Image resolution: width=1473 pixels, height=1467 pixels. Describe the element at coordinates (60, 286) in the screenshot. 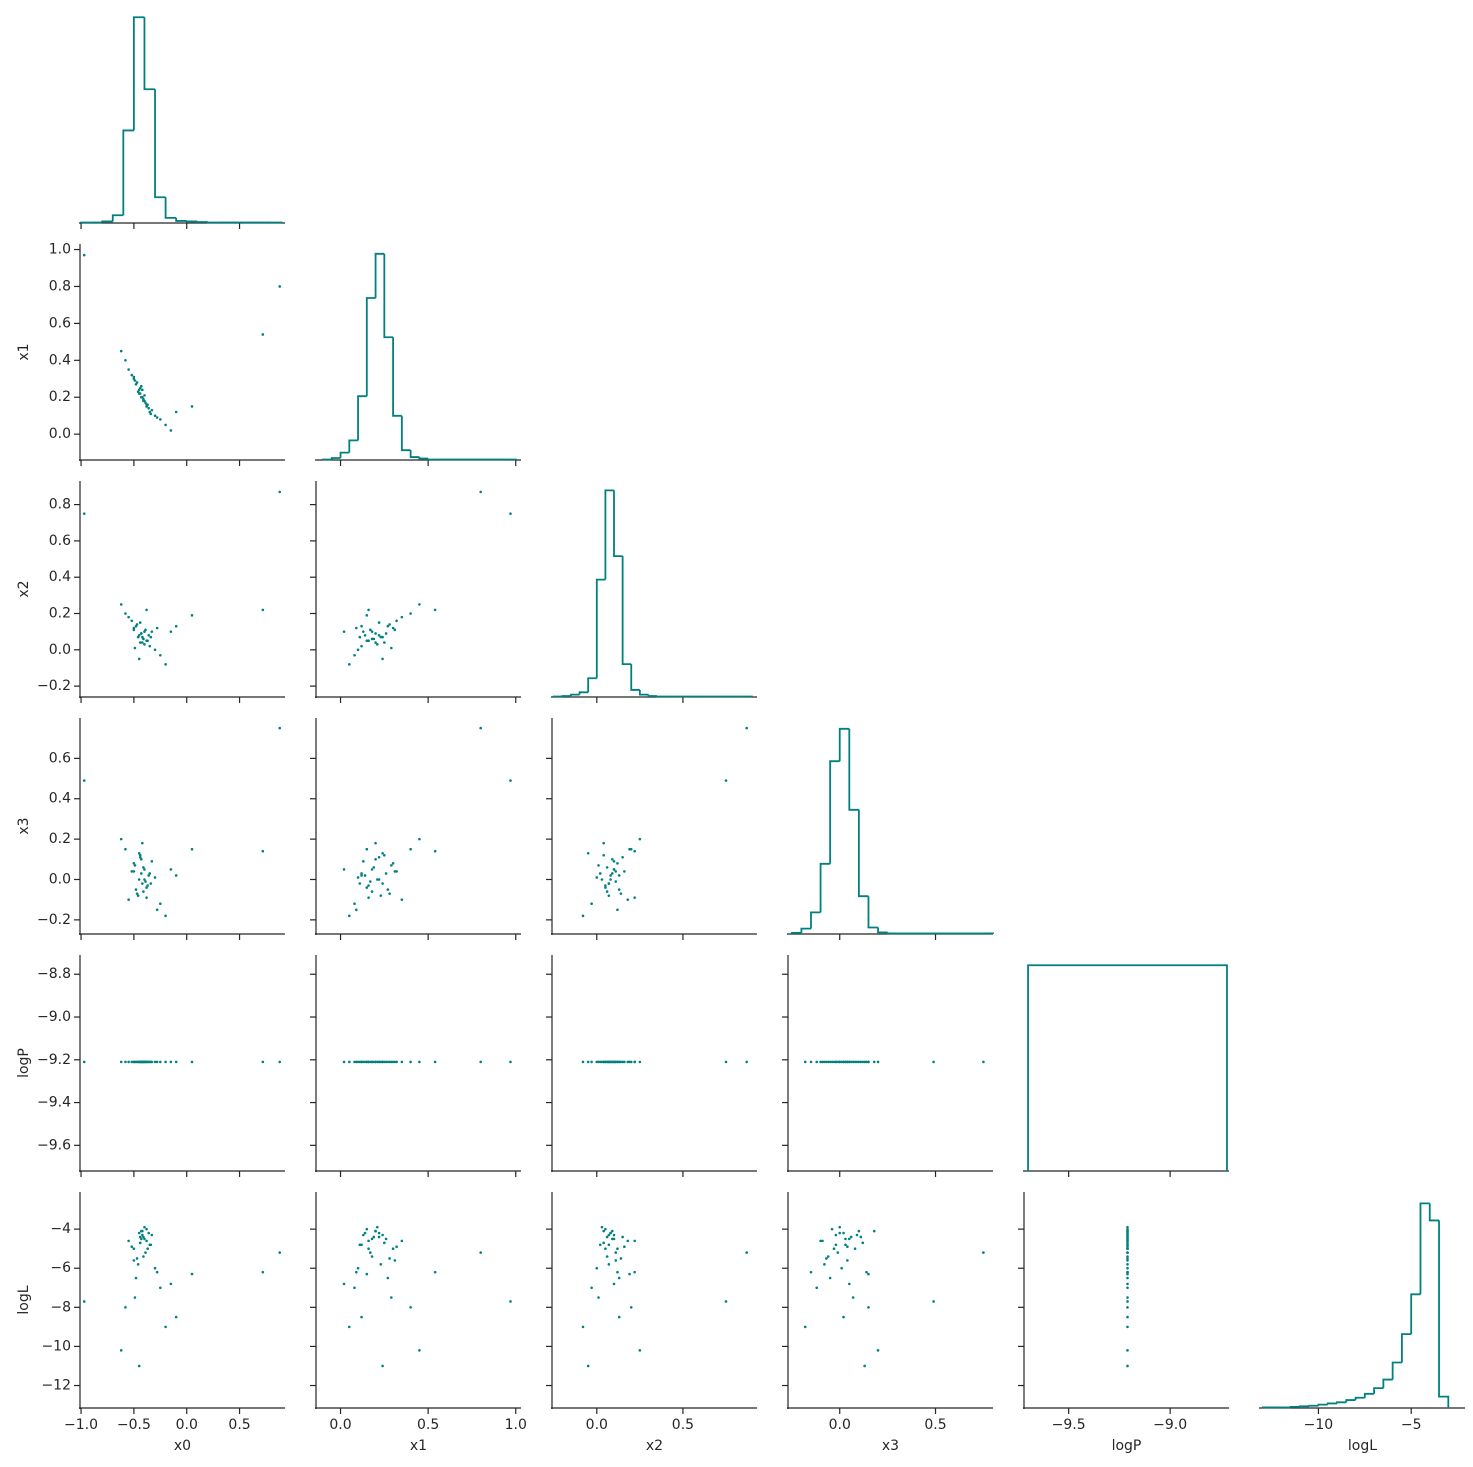

I see `y-tick-label: 0.8` at that location.